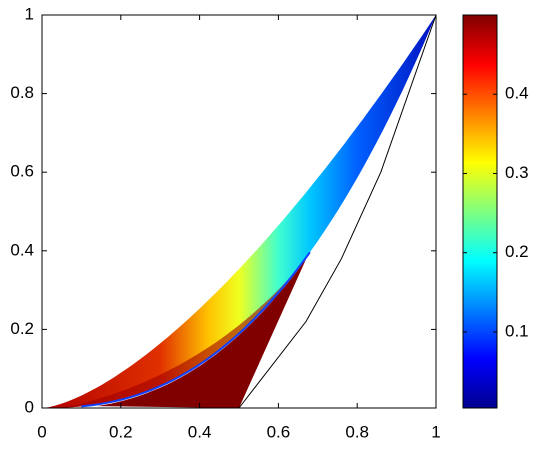  What do you see at coordinates (22, 328) in the screenshot?
I see `y-tick-label: 0.2` at bounding box center [22, 328].